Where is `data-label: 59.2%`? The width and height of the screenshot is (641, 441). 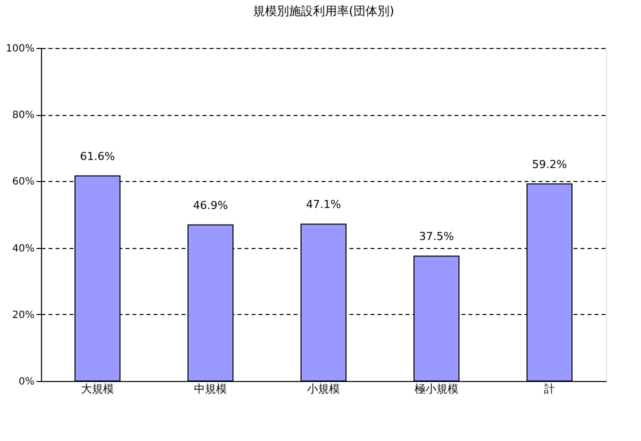
data-label: 59.2% is located at coordinates (549, 164).